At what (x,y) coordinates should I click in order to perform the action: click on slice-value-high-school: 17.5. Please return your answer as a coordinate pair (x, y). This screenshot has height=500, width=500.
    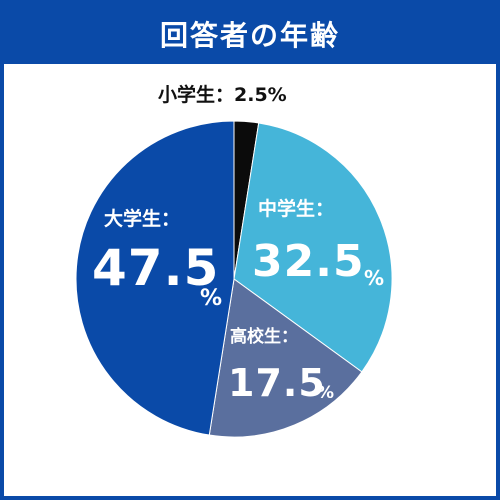
    Looking at the image, I should click on (277, 383).